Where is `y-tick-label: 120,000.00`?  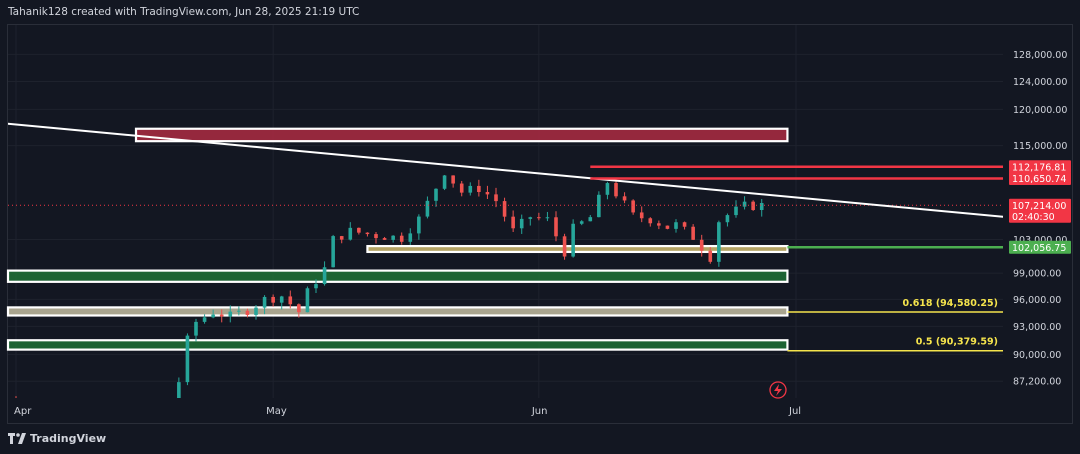
y-tick-label: 120,000.00 is located at coordinates (1040, 110).